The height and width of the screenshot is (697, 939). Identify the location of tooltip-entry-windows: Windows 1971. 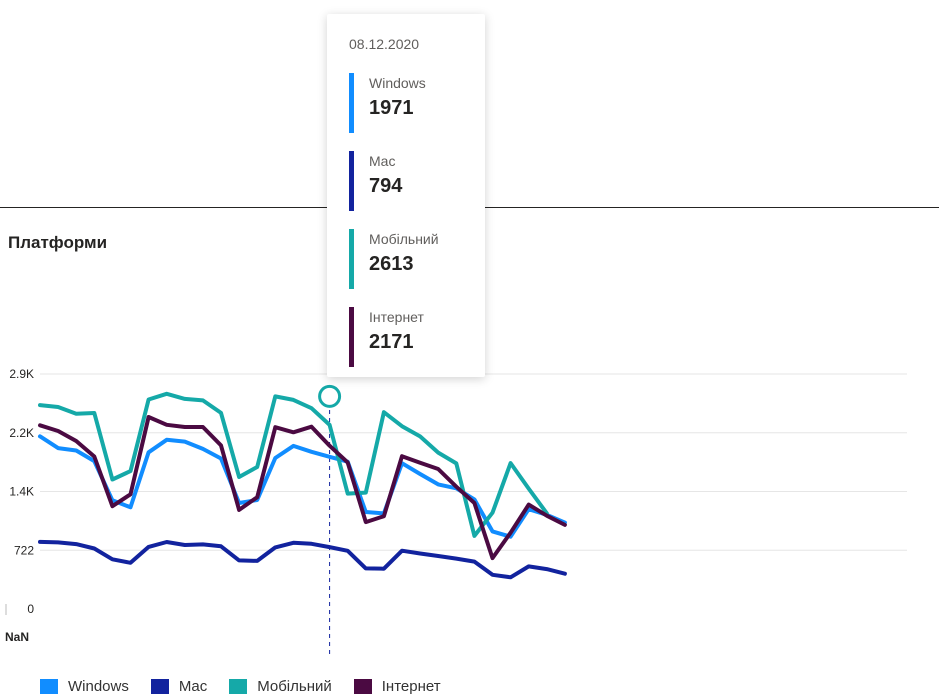
(409, 103).